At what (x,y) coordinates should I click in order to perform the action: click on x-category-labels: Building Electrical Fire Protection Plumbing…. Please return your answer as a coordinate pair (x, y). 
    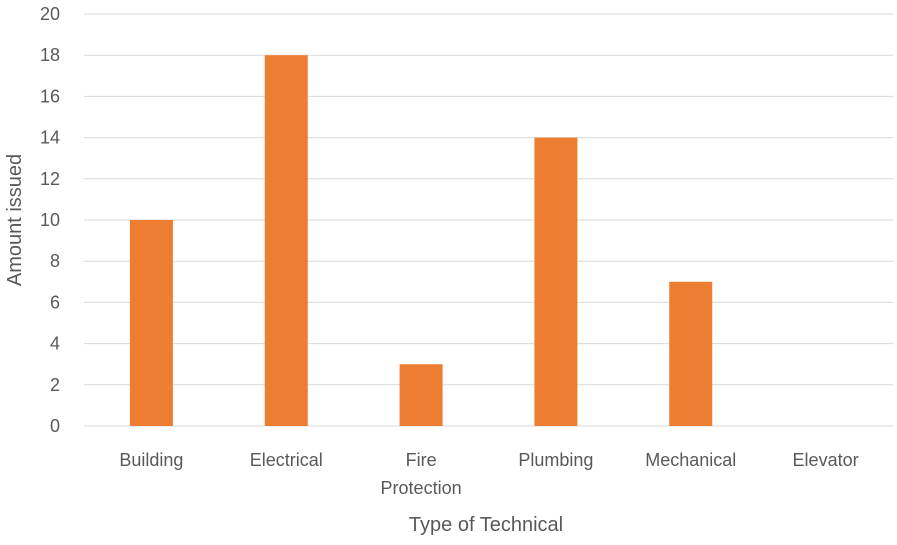
    Looking at the image, I should click on (488, 474).